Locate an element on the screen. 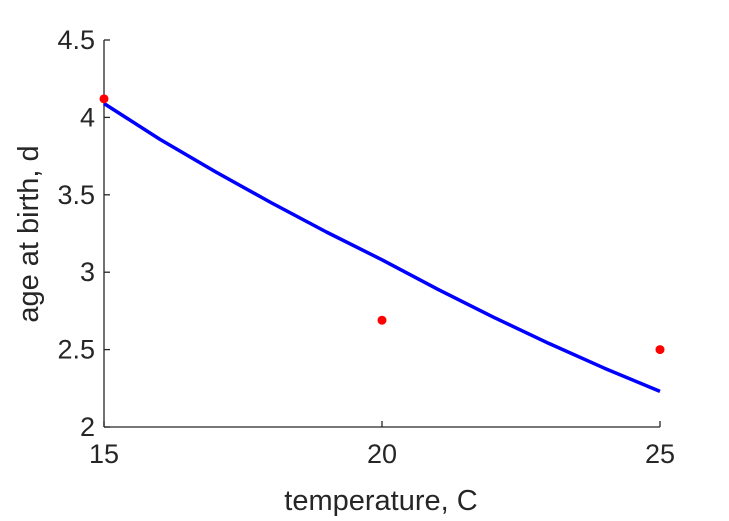  y-tick-label: 4.5 is located at coordinates (76, 40).